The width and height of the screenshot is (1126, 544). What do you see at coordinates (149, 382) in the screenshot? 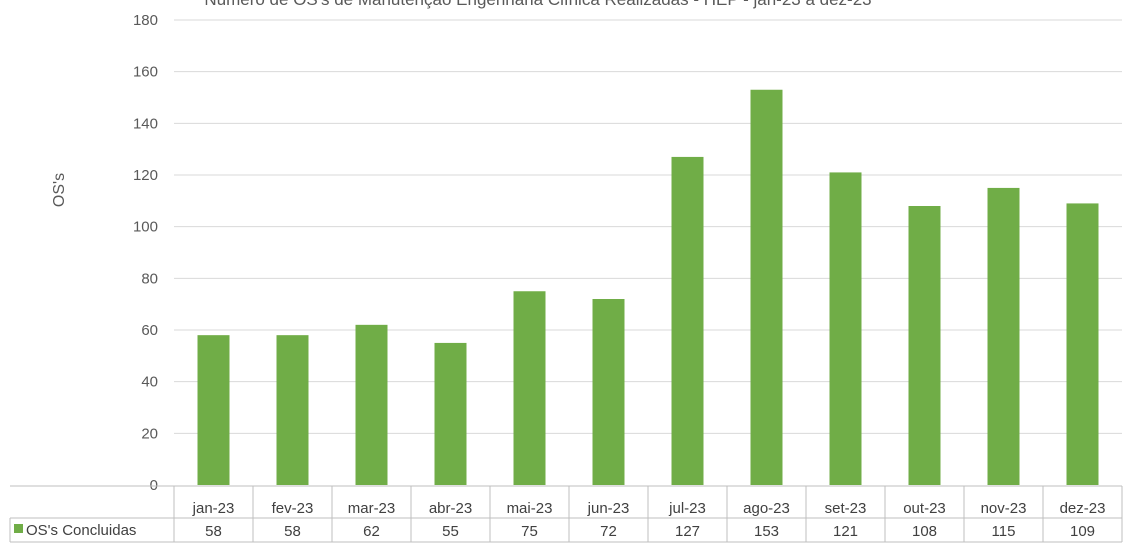
I see `y-tick-label: 40` at bounding box center [149, 382].